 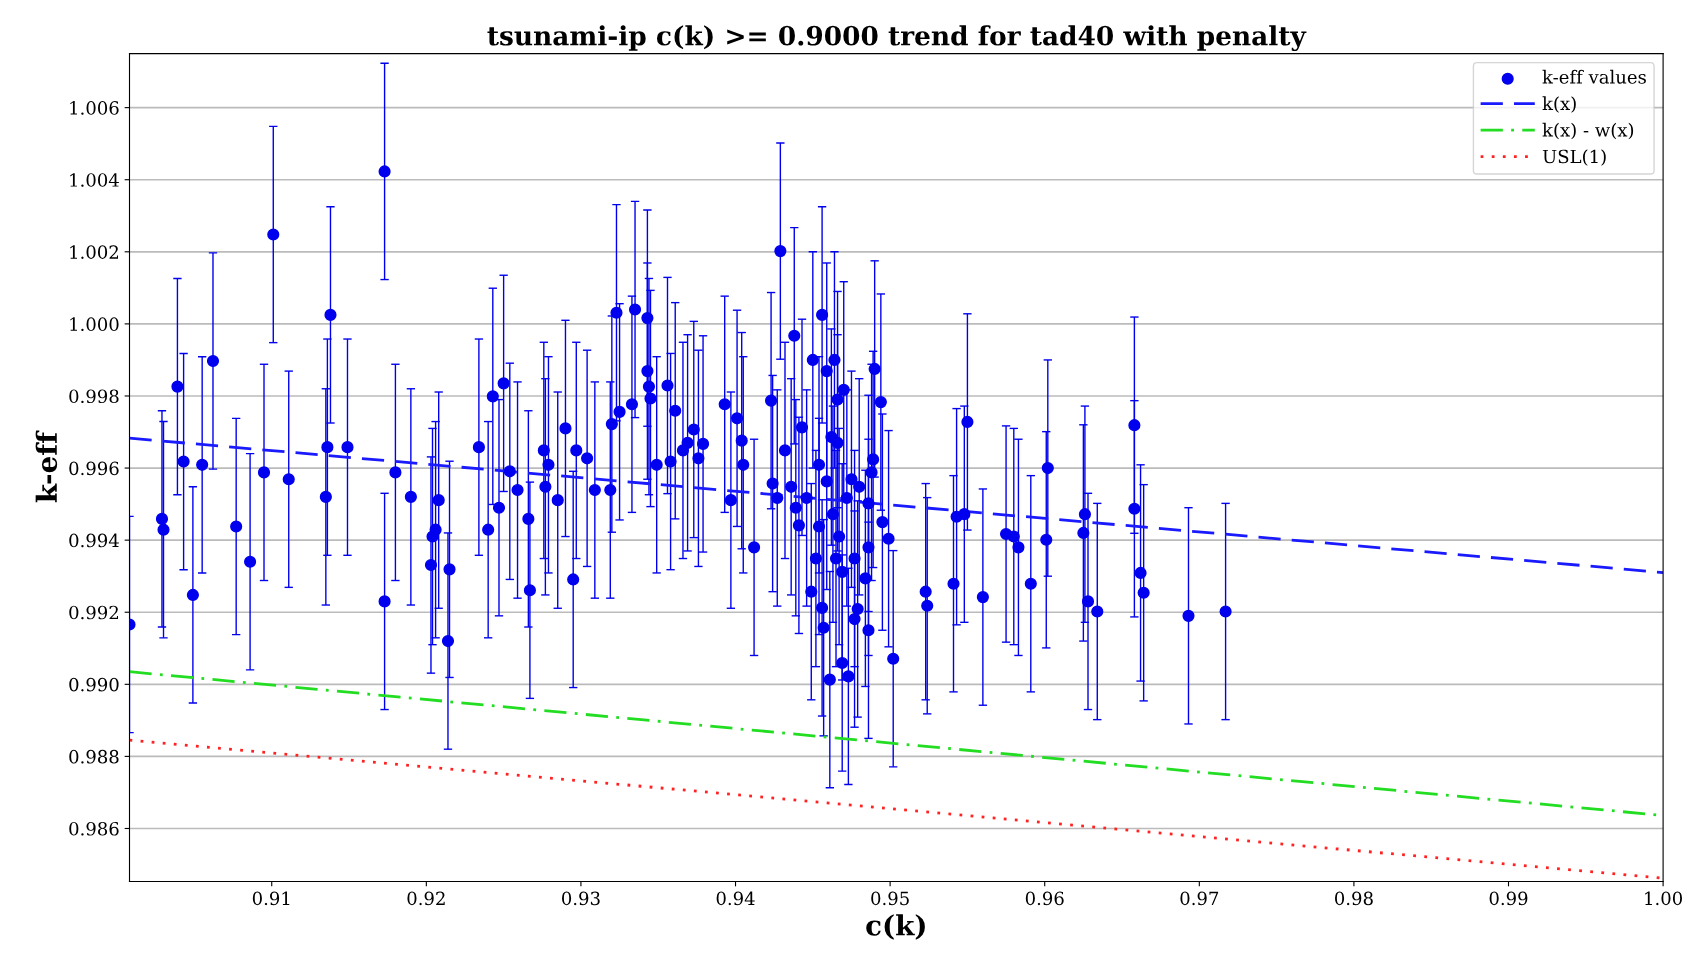 I want to click on y-axis-title: k-eff, so click(x=46, y=466).